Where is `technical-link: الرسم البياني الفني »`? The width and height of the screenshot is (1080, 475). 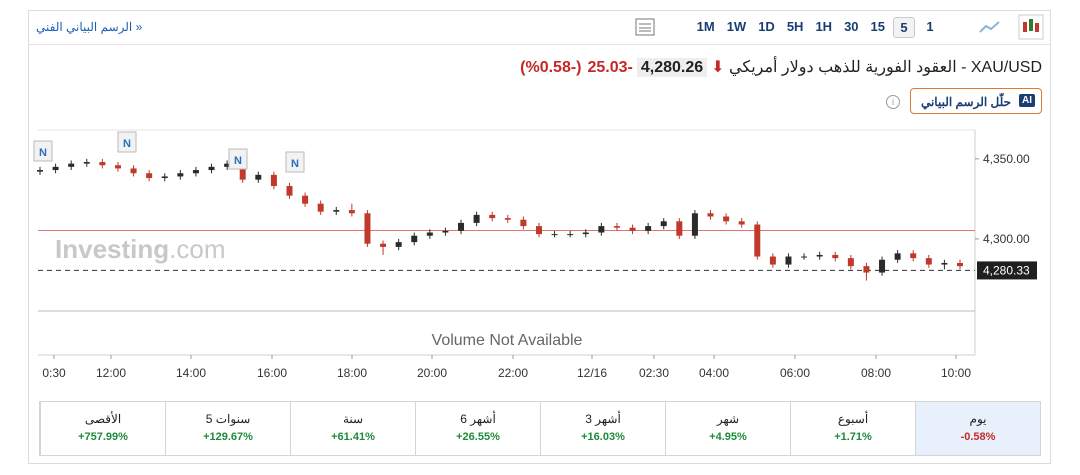
technical-link: الرسم البياني الفني » is located at coordinates (89, 27).